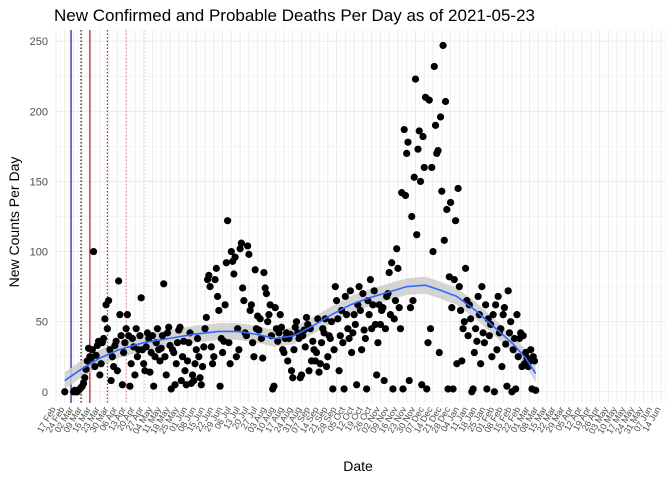 Image resolution: width=672 pixels, height=480 pixels. Describe the element at coordinates (39, 42) in the screenshot. I see `y-tick-label: 250` at that location.